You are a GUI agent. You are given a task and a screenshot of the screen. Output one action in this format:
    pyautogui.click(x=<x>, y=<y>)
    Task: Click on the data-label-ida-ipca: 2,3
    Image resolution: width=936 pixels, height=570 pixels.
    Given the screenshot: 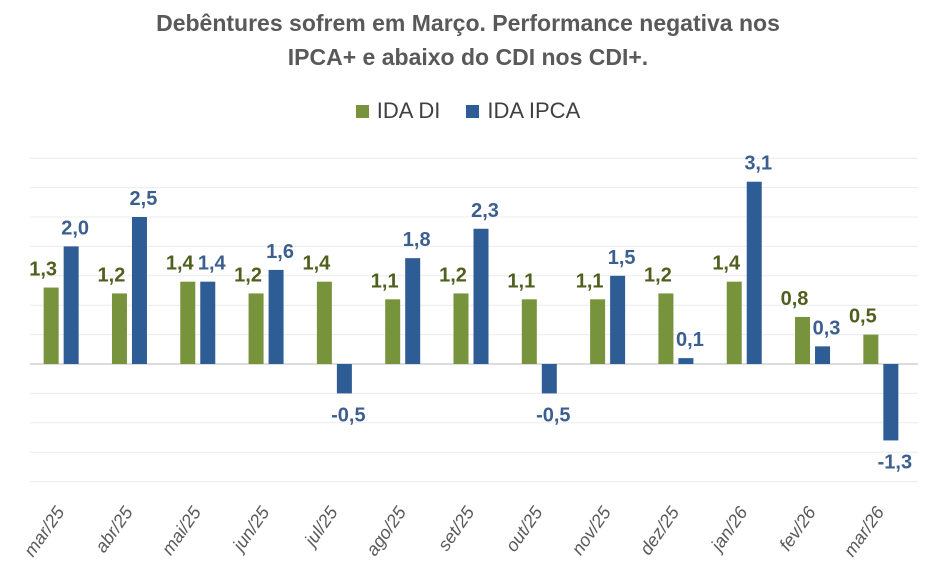 What is the action you would take?
    pyautogui.click(x=485, y=211)
    